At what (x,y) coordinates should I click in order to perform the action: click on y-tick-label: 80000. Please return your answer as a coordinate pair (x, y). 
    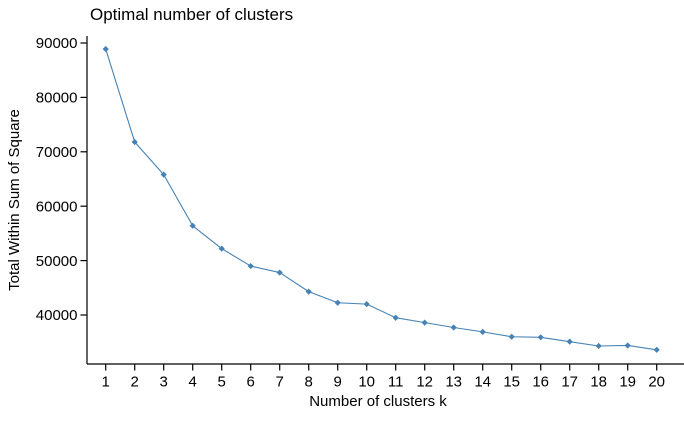
    Looking at the image, I should click on (57, 98).